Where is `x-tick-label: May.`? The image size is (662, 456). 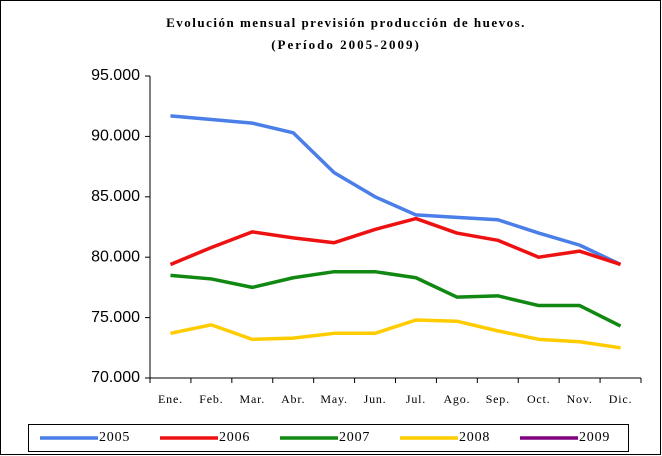
x-tick-label: May. is located at coordinates (333, 399).